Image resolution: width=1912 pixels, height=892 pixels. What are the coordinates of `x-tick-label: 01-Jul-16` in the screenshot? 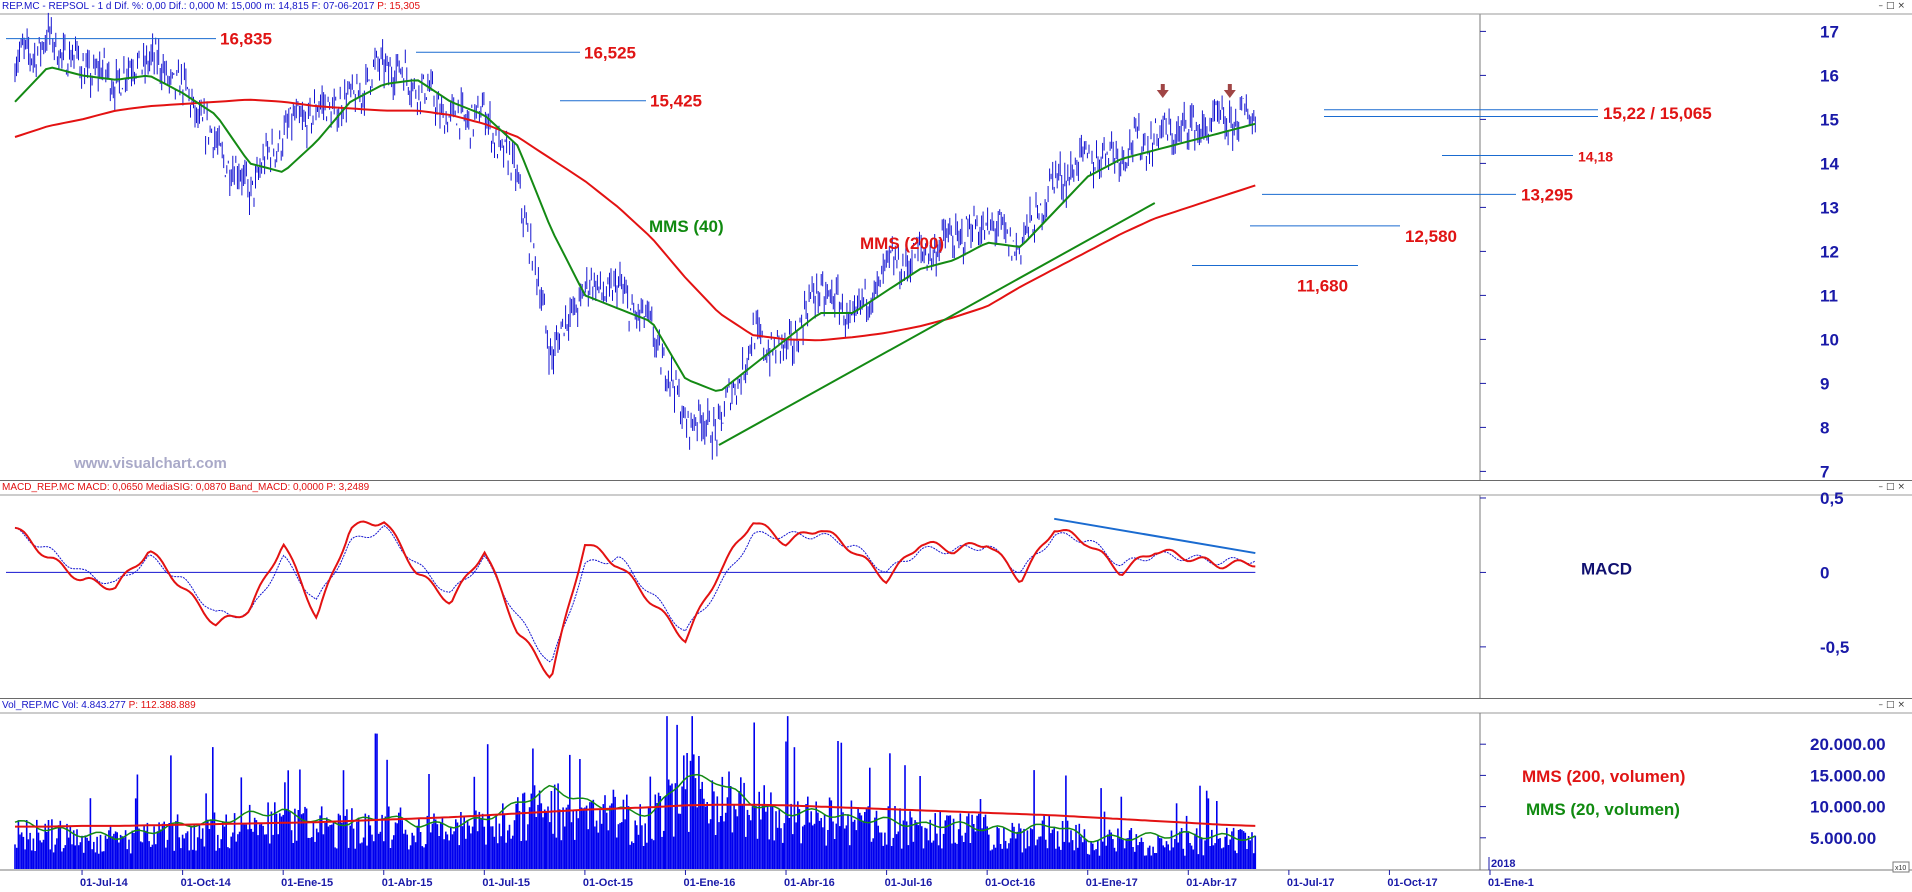 It's located at (909, 883).